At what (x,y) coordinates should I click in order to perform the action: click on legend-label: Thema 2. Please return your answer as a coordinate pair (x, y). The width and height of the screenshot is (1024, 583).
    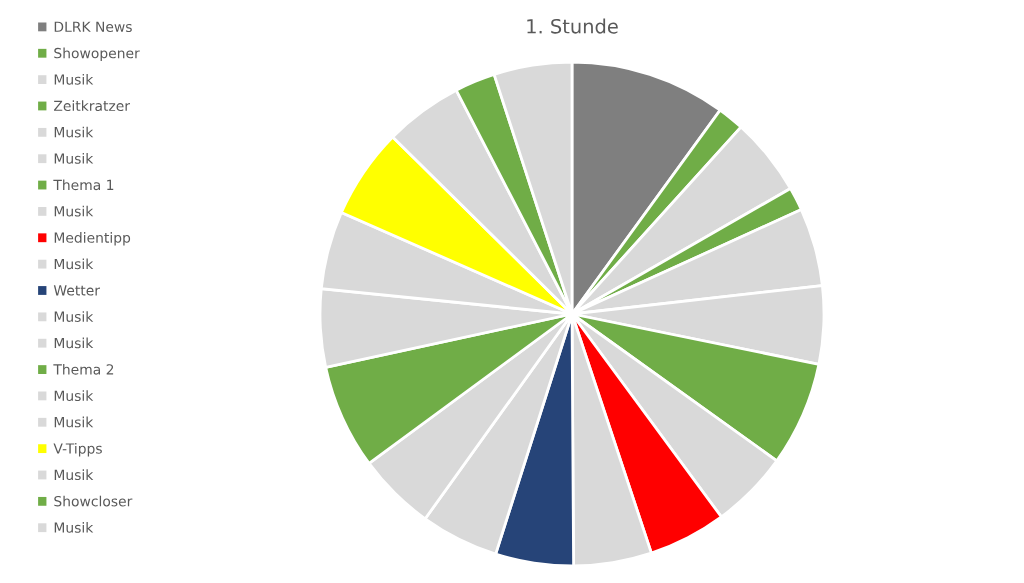
    Looking at the image, I should click on (83, 369).